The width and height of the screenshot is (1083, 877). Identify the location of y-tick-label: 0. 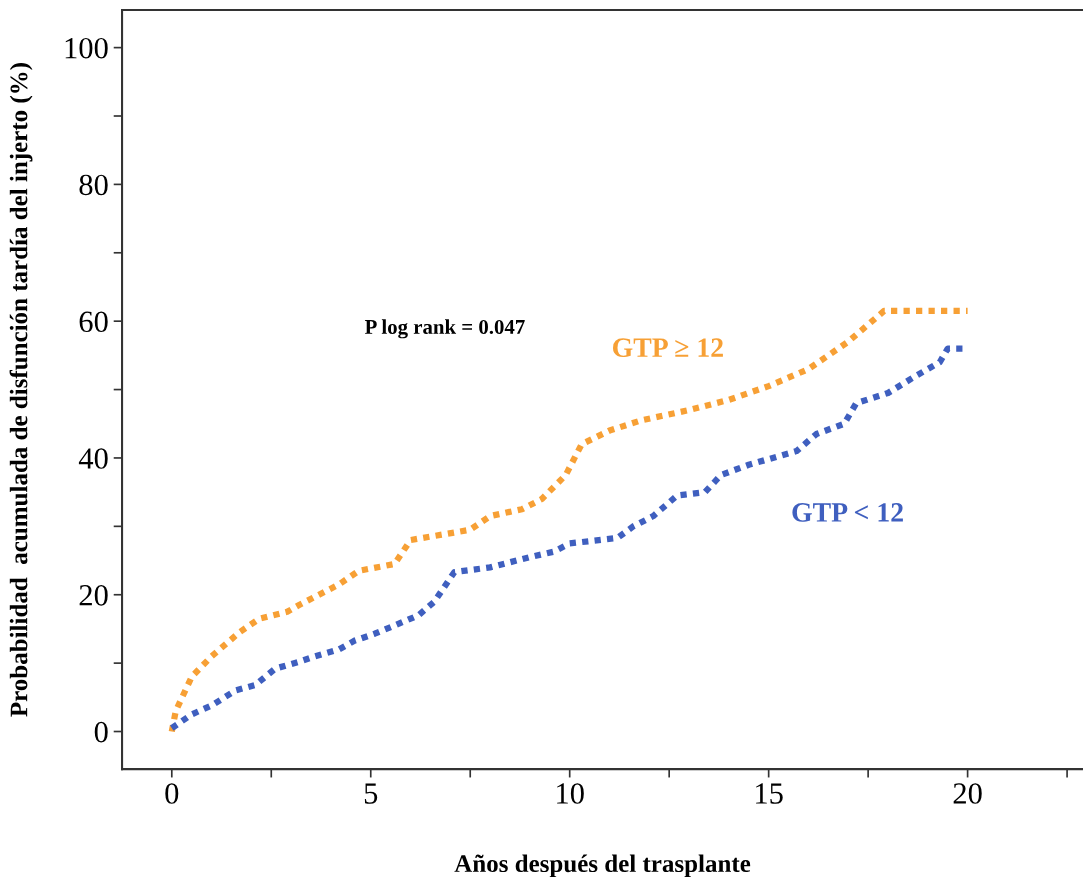
(101, 732).